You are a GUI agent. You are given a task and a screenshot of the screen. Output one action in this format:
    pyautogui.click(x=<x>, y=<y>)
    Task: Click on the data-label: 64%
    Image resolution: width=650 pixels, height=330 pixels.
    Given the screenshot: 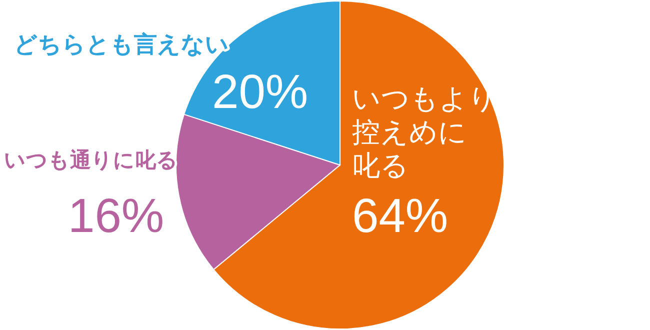 What is the action you would take?
    pyautogui.click(x=400, y=216)
    